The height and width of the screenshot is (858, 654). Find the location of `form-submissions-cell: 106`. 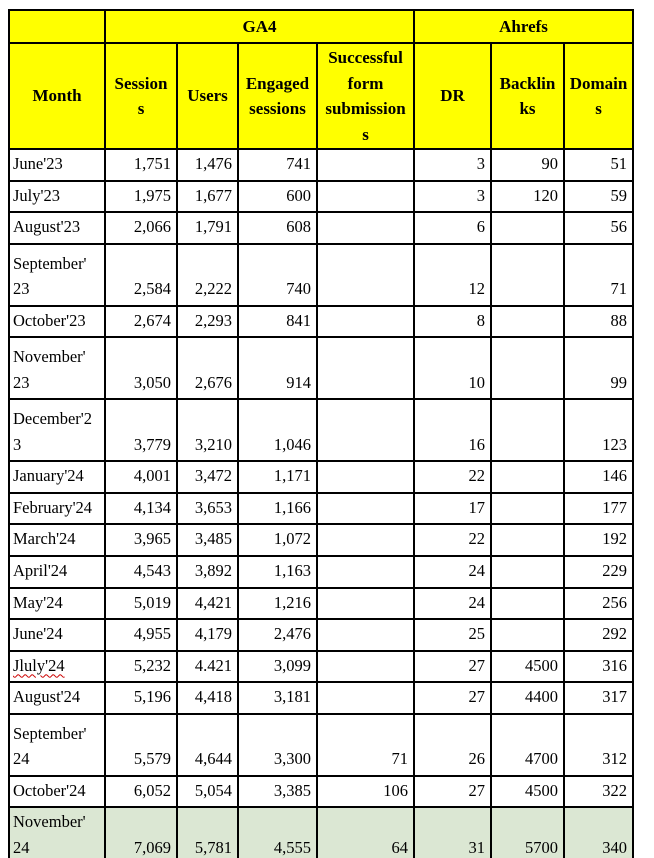

form-submissions-cell: 106 is located at coordinates (365, 791).